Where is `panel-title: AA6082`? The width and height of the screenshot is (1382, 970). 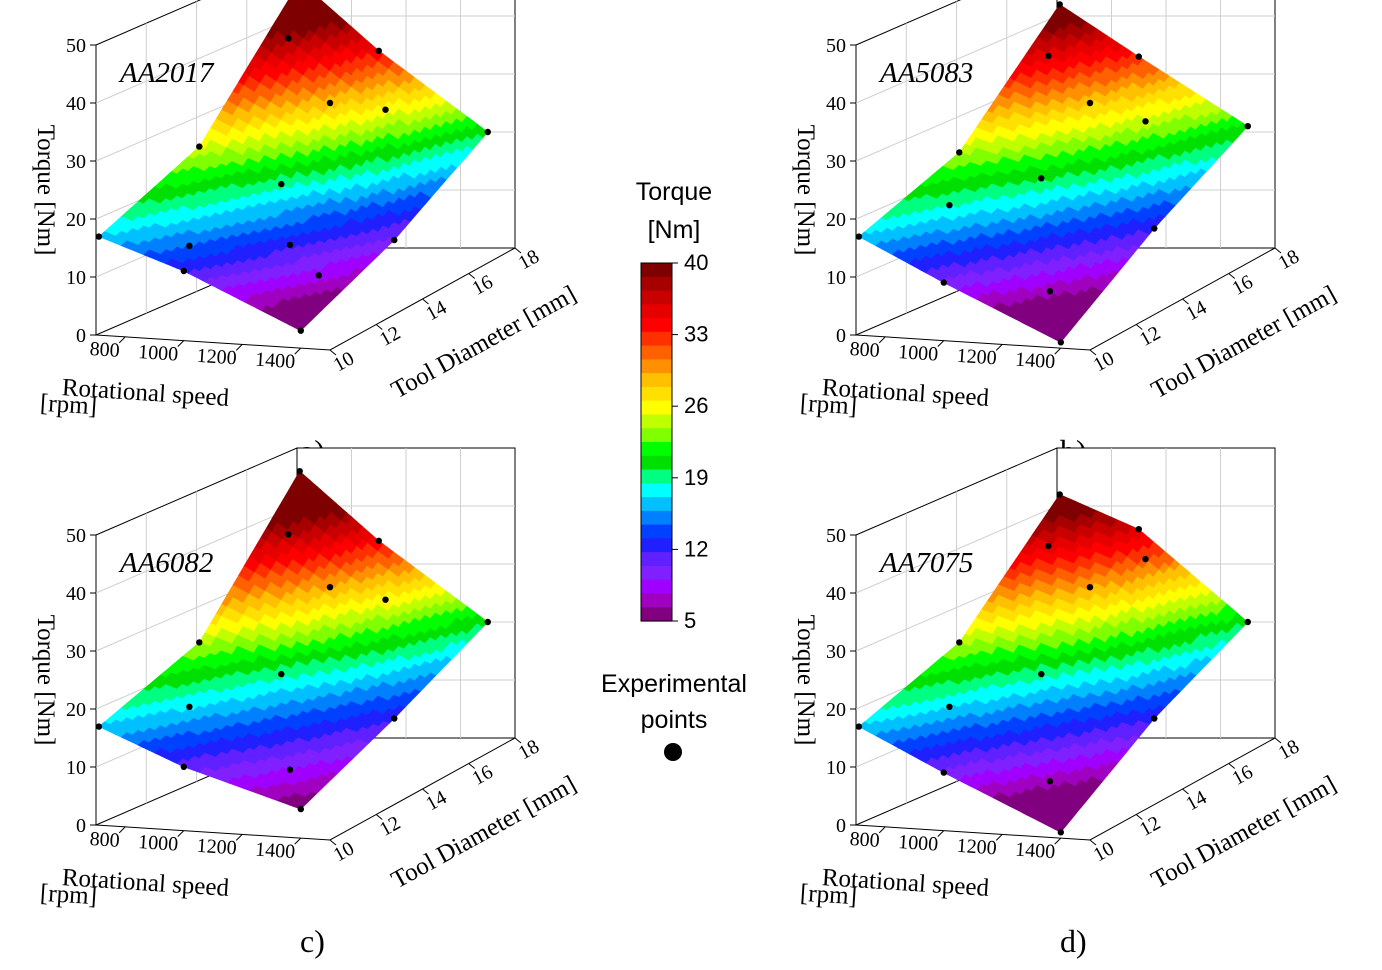
panel-title: AA6082 is located at coordinates (165, 563).